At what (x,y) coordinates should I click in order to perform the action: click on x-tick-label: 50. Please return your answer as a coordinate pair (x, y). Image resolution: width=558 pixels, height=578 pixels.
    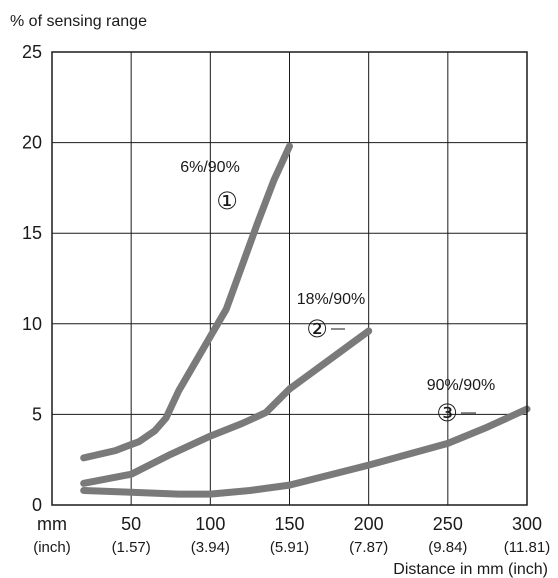
    Looking at the image, I should click on (131, 524).